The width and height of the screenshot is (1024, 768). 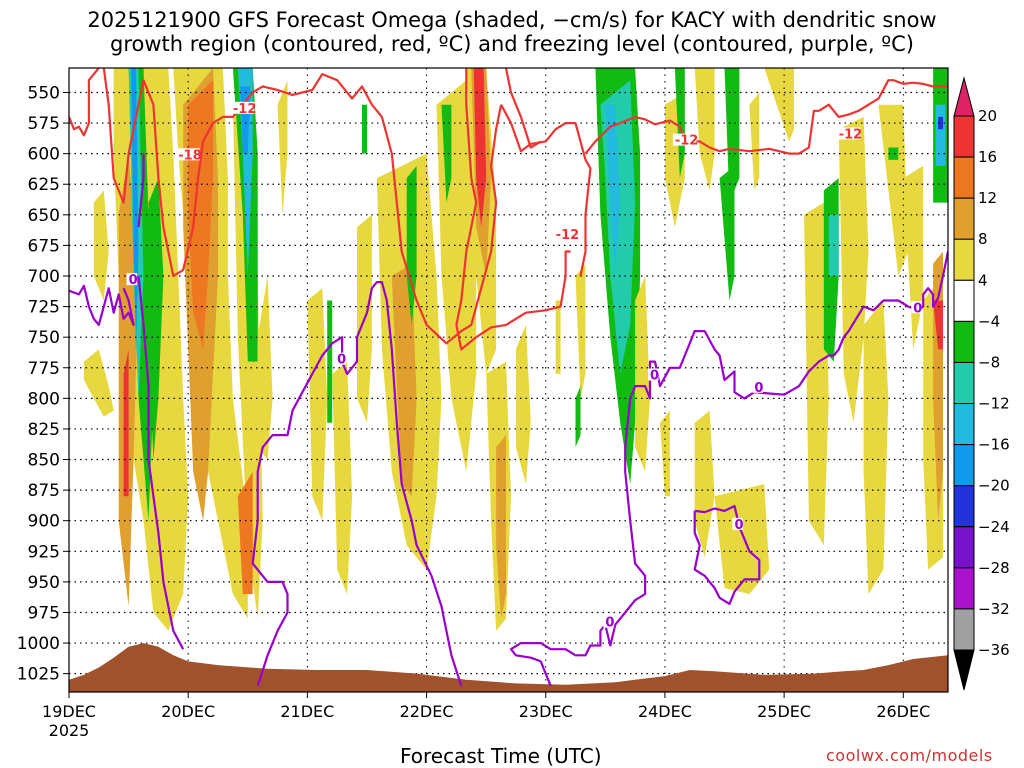 I want to click on y-tick-label: 625, so click(x=44, y=185).